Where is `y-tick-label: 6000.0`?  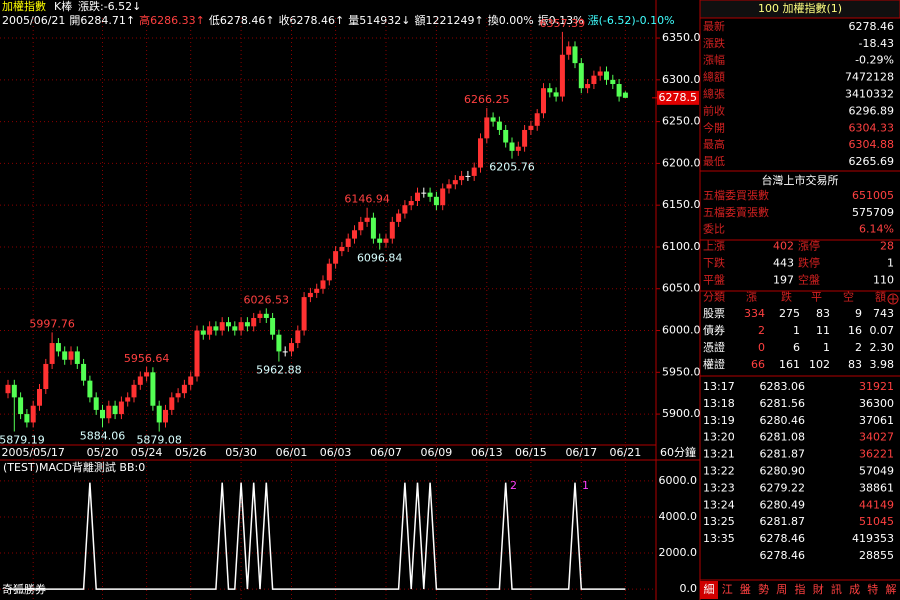
y-tick-label: 6000.0 is located at coordinates (681, 330).